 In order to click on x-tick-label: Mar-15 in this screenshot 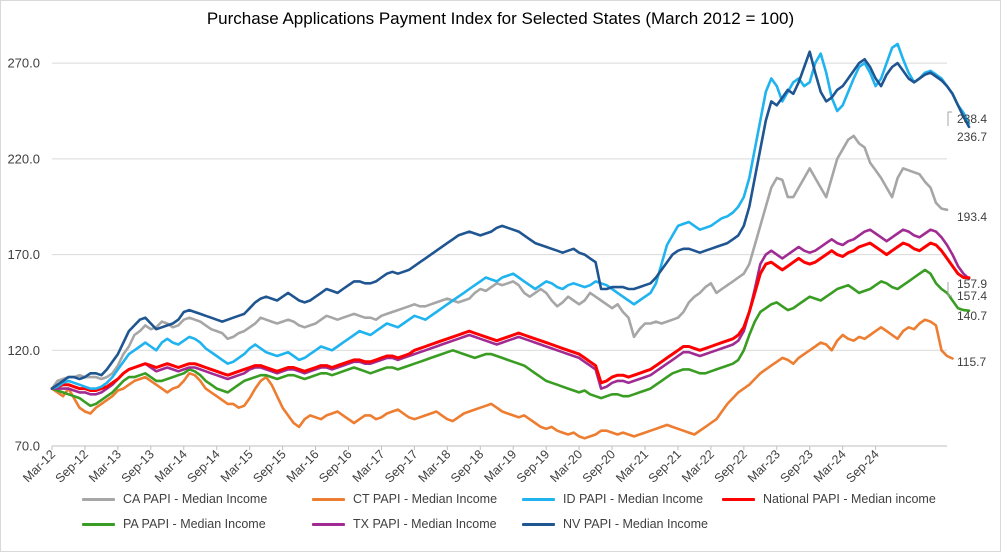, I will do `click(237, 466)`.